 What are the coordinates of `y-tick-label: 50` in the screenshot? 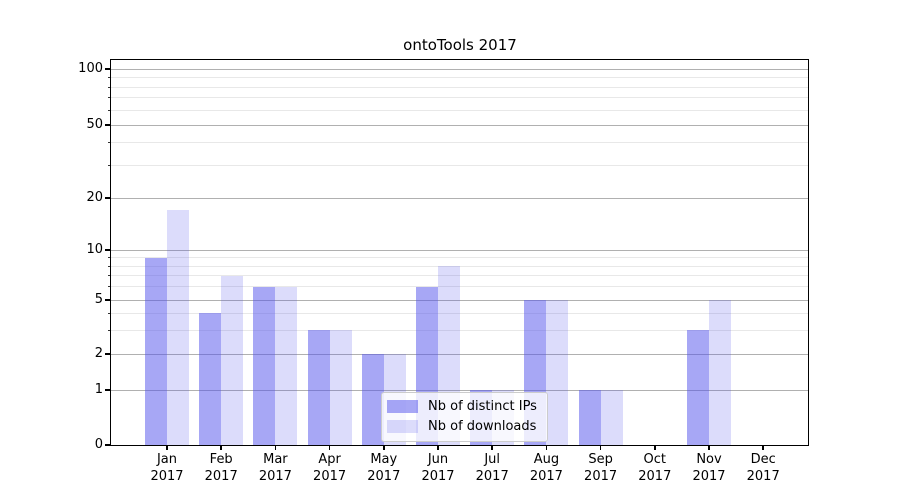 It's located at (94, 124).